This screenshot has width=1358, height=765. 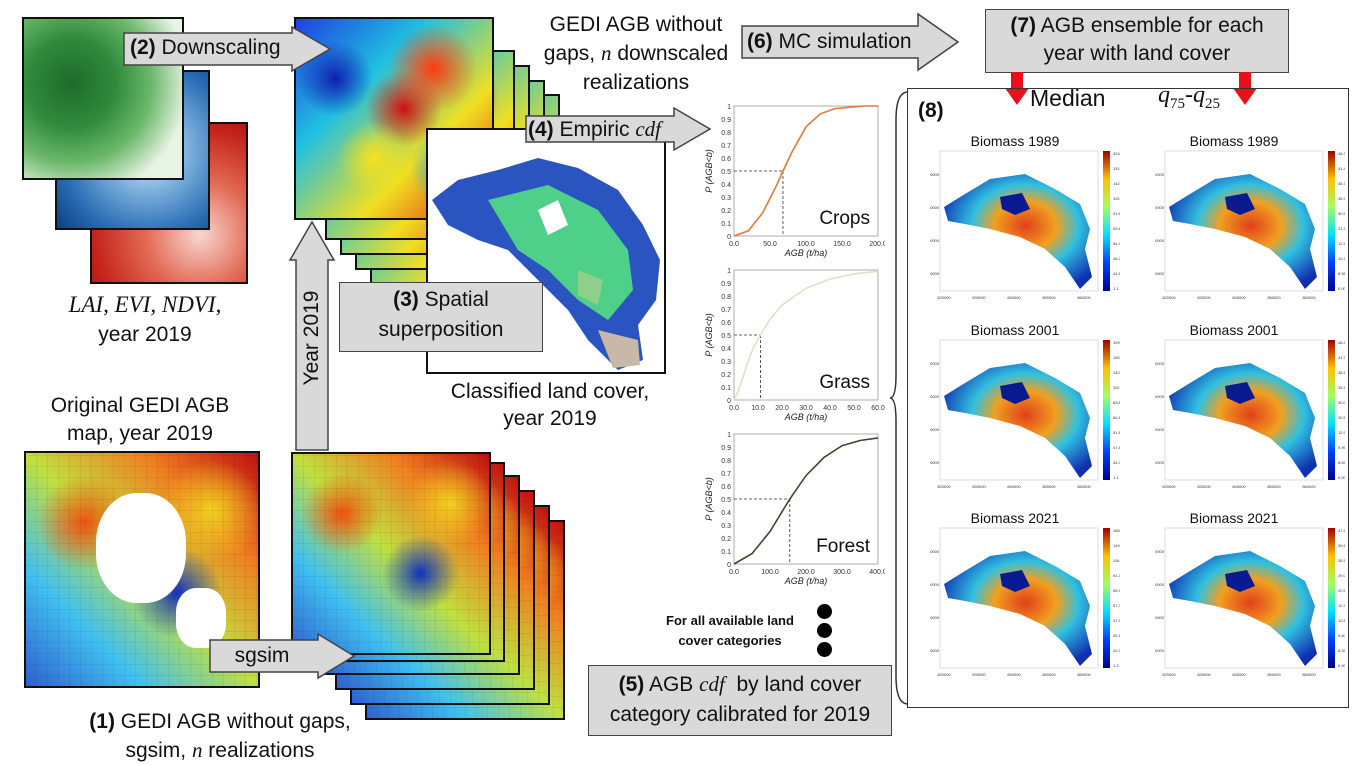 I want to click on iqr-sub2: 25, so click(x=1212, y=103).